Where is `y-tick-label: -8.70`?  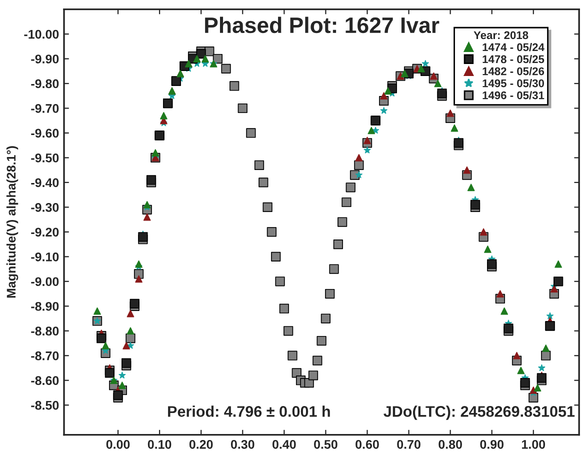
y-tick-label: -8.70 is located at coordinates (45, 355).